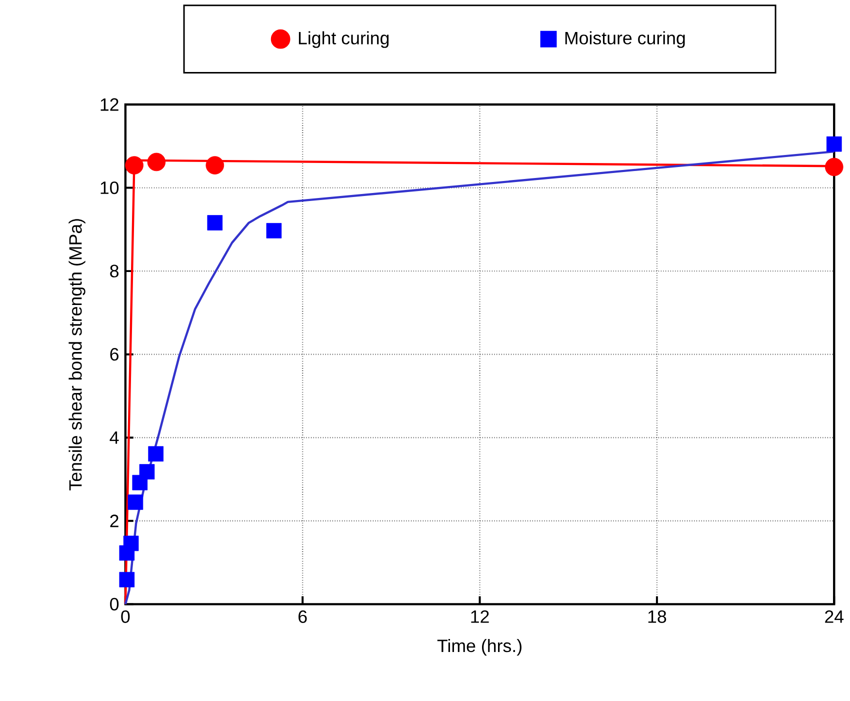 The image size is (850, 701). I want to click on x-tick-label: 0, so click(125, 617).